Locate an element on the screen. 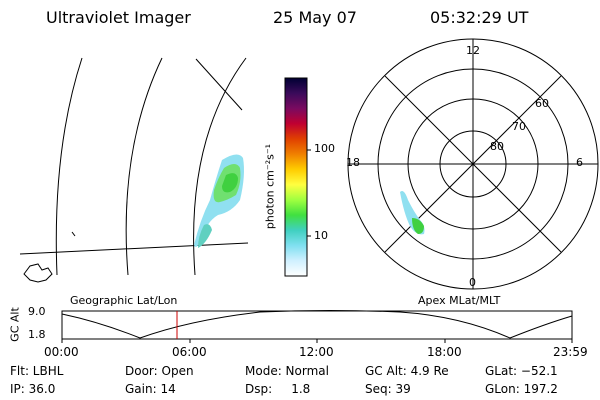  time-tick-label: 12:00 is located at coordinates (316, 352).